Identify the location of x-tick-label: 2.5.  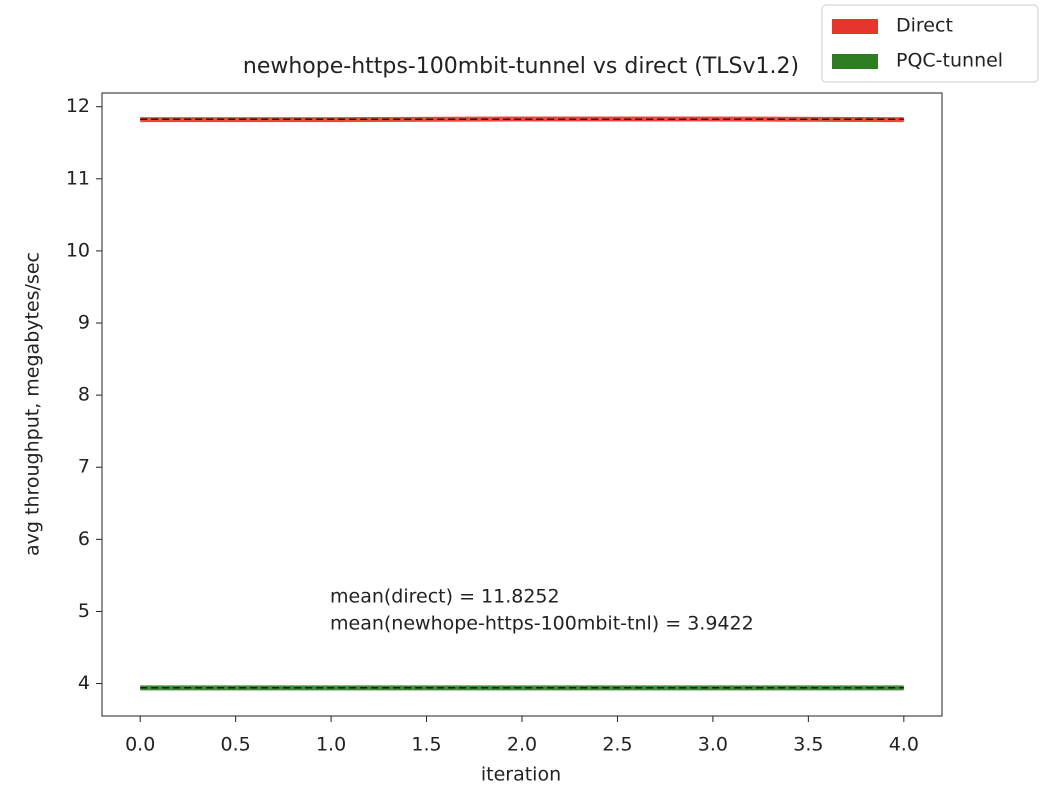
(617, 745).